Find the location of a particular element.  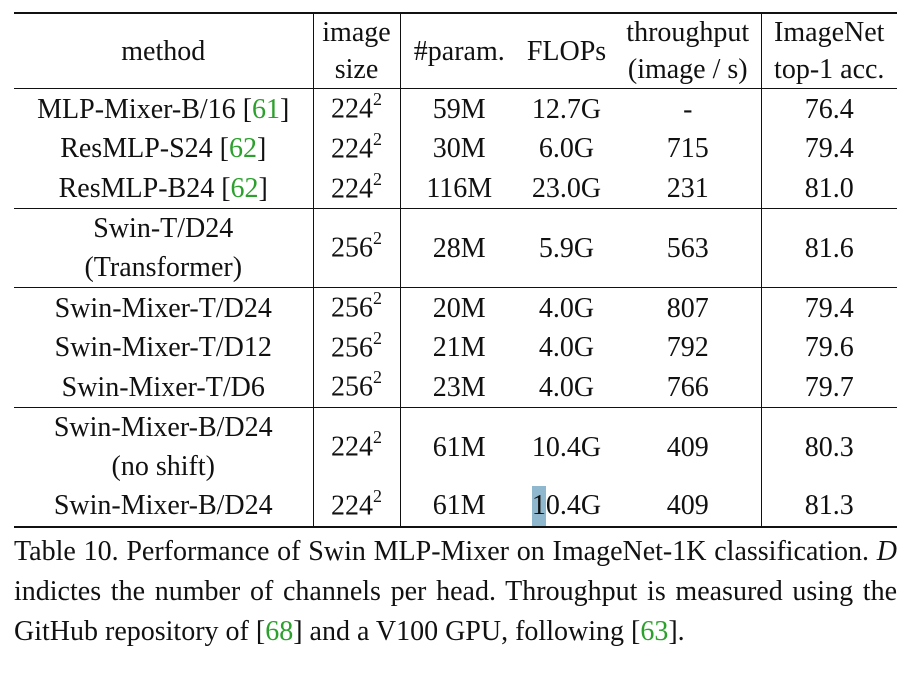

citation-link: 68 is located at coordinates (279, 631).